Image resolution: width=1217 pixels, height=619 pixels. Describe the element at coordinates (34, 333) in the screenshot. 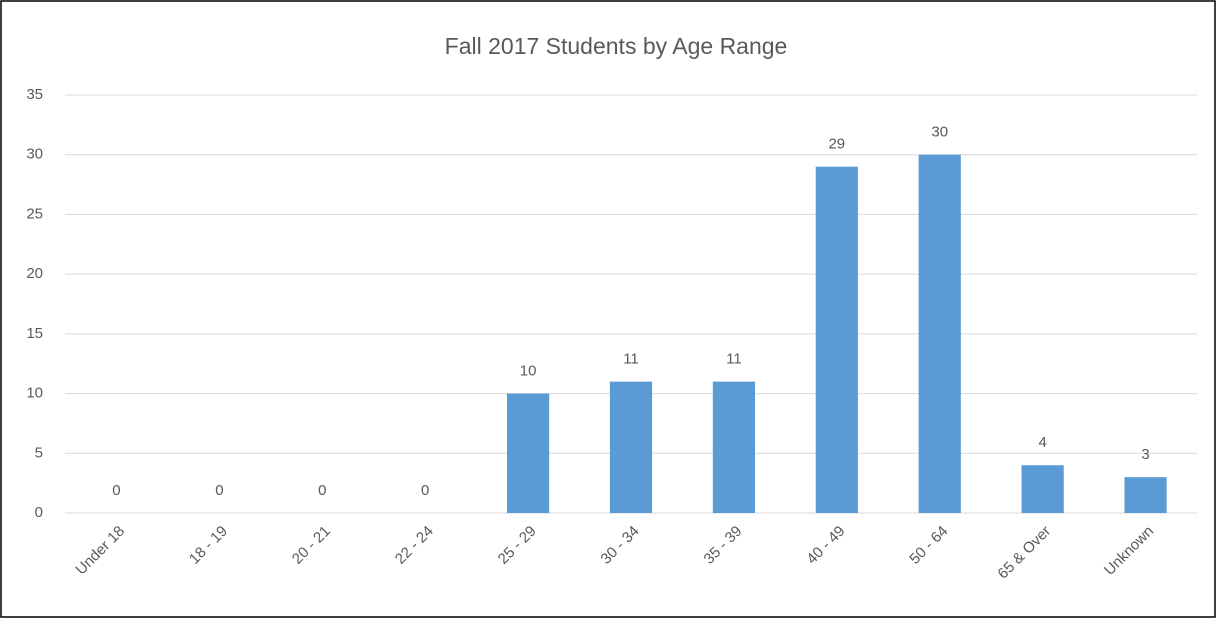

I see `y-tick-label: 15` at that location.